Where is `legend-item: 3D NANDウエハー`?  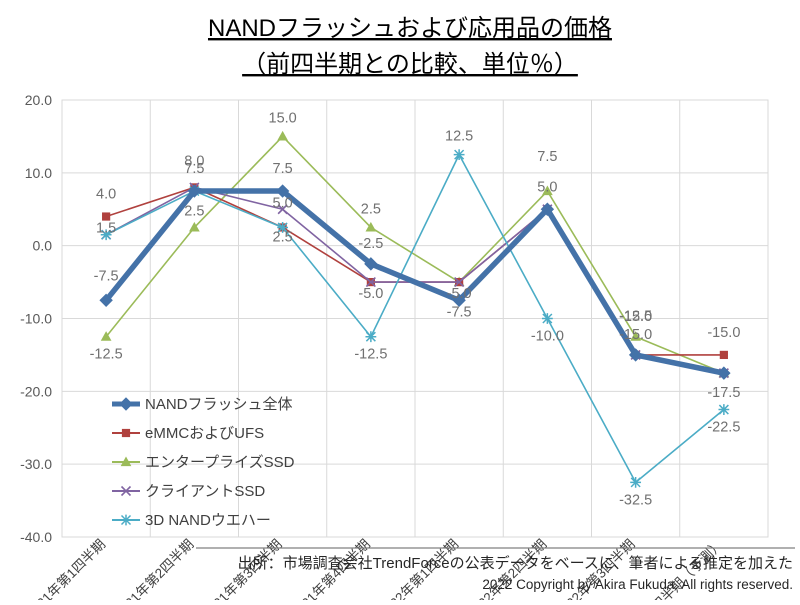
legend-item: 3D NANDウエハー is located at coordinates (191, 520).